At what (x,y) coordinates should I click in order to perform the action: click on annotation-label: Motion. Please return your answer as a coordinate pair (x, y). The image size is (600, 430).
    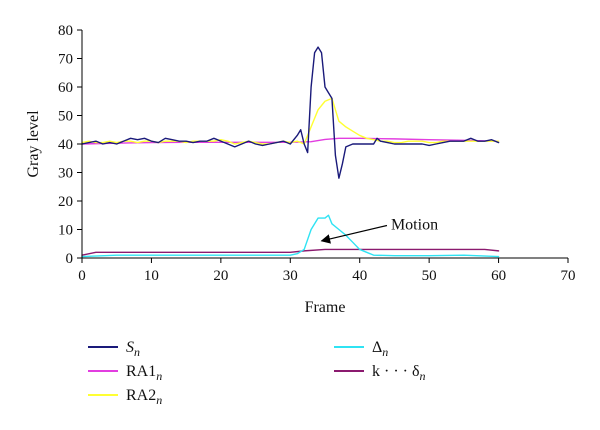
    Looking at the image, I should click on (414, 225).